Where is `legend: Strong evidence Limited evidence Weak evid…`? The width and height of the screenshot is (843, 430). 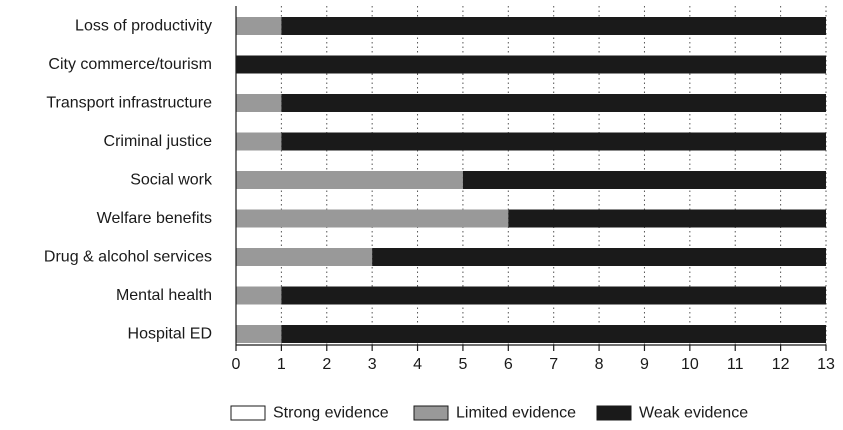 legend: Strong evidence Limited evidence Weak evid… is located at coordinates (489, 413).